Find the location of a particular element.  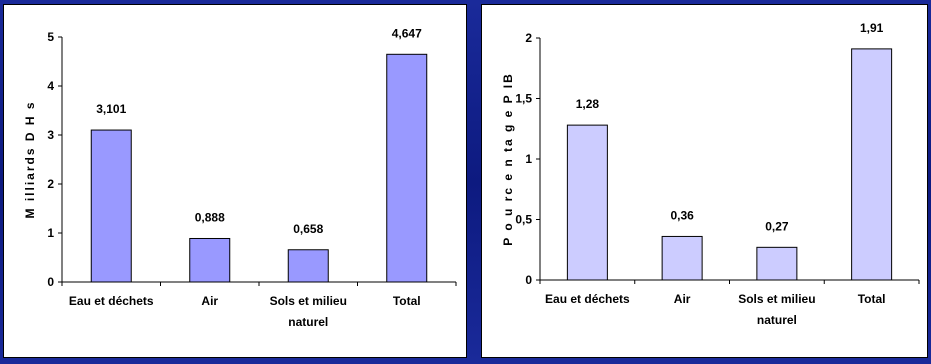

data-label: 0,36 is located at coordinates (682, 215).